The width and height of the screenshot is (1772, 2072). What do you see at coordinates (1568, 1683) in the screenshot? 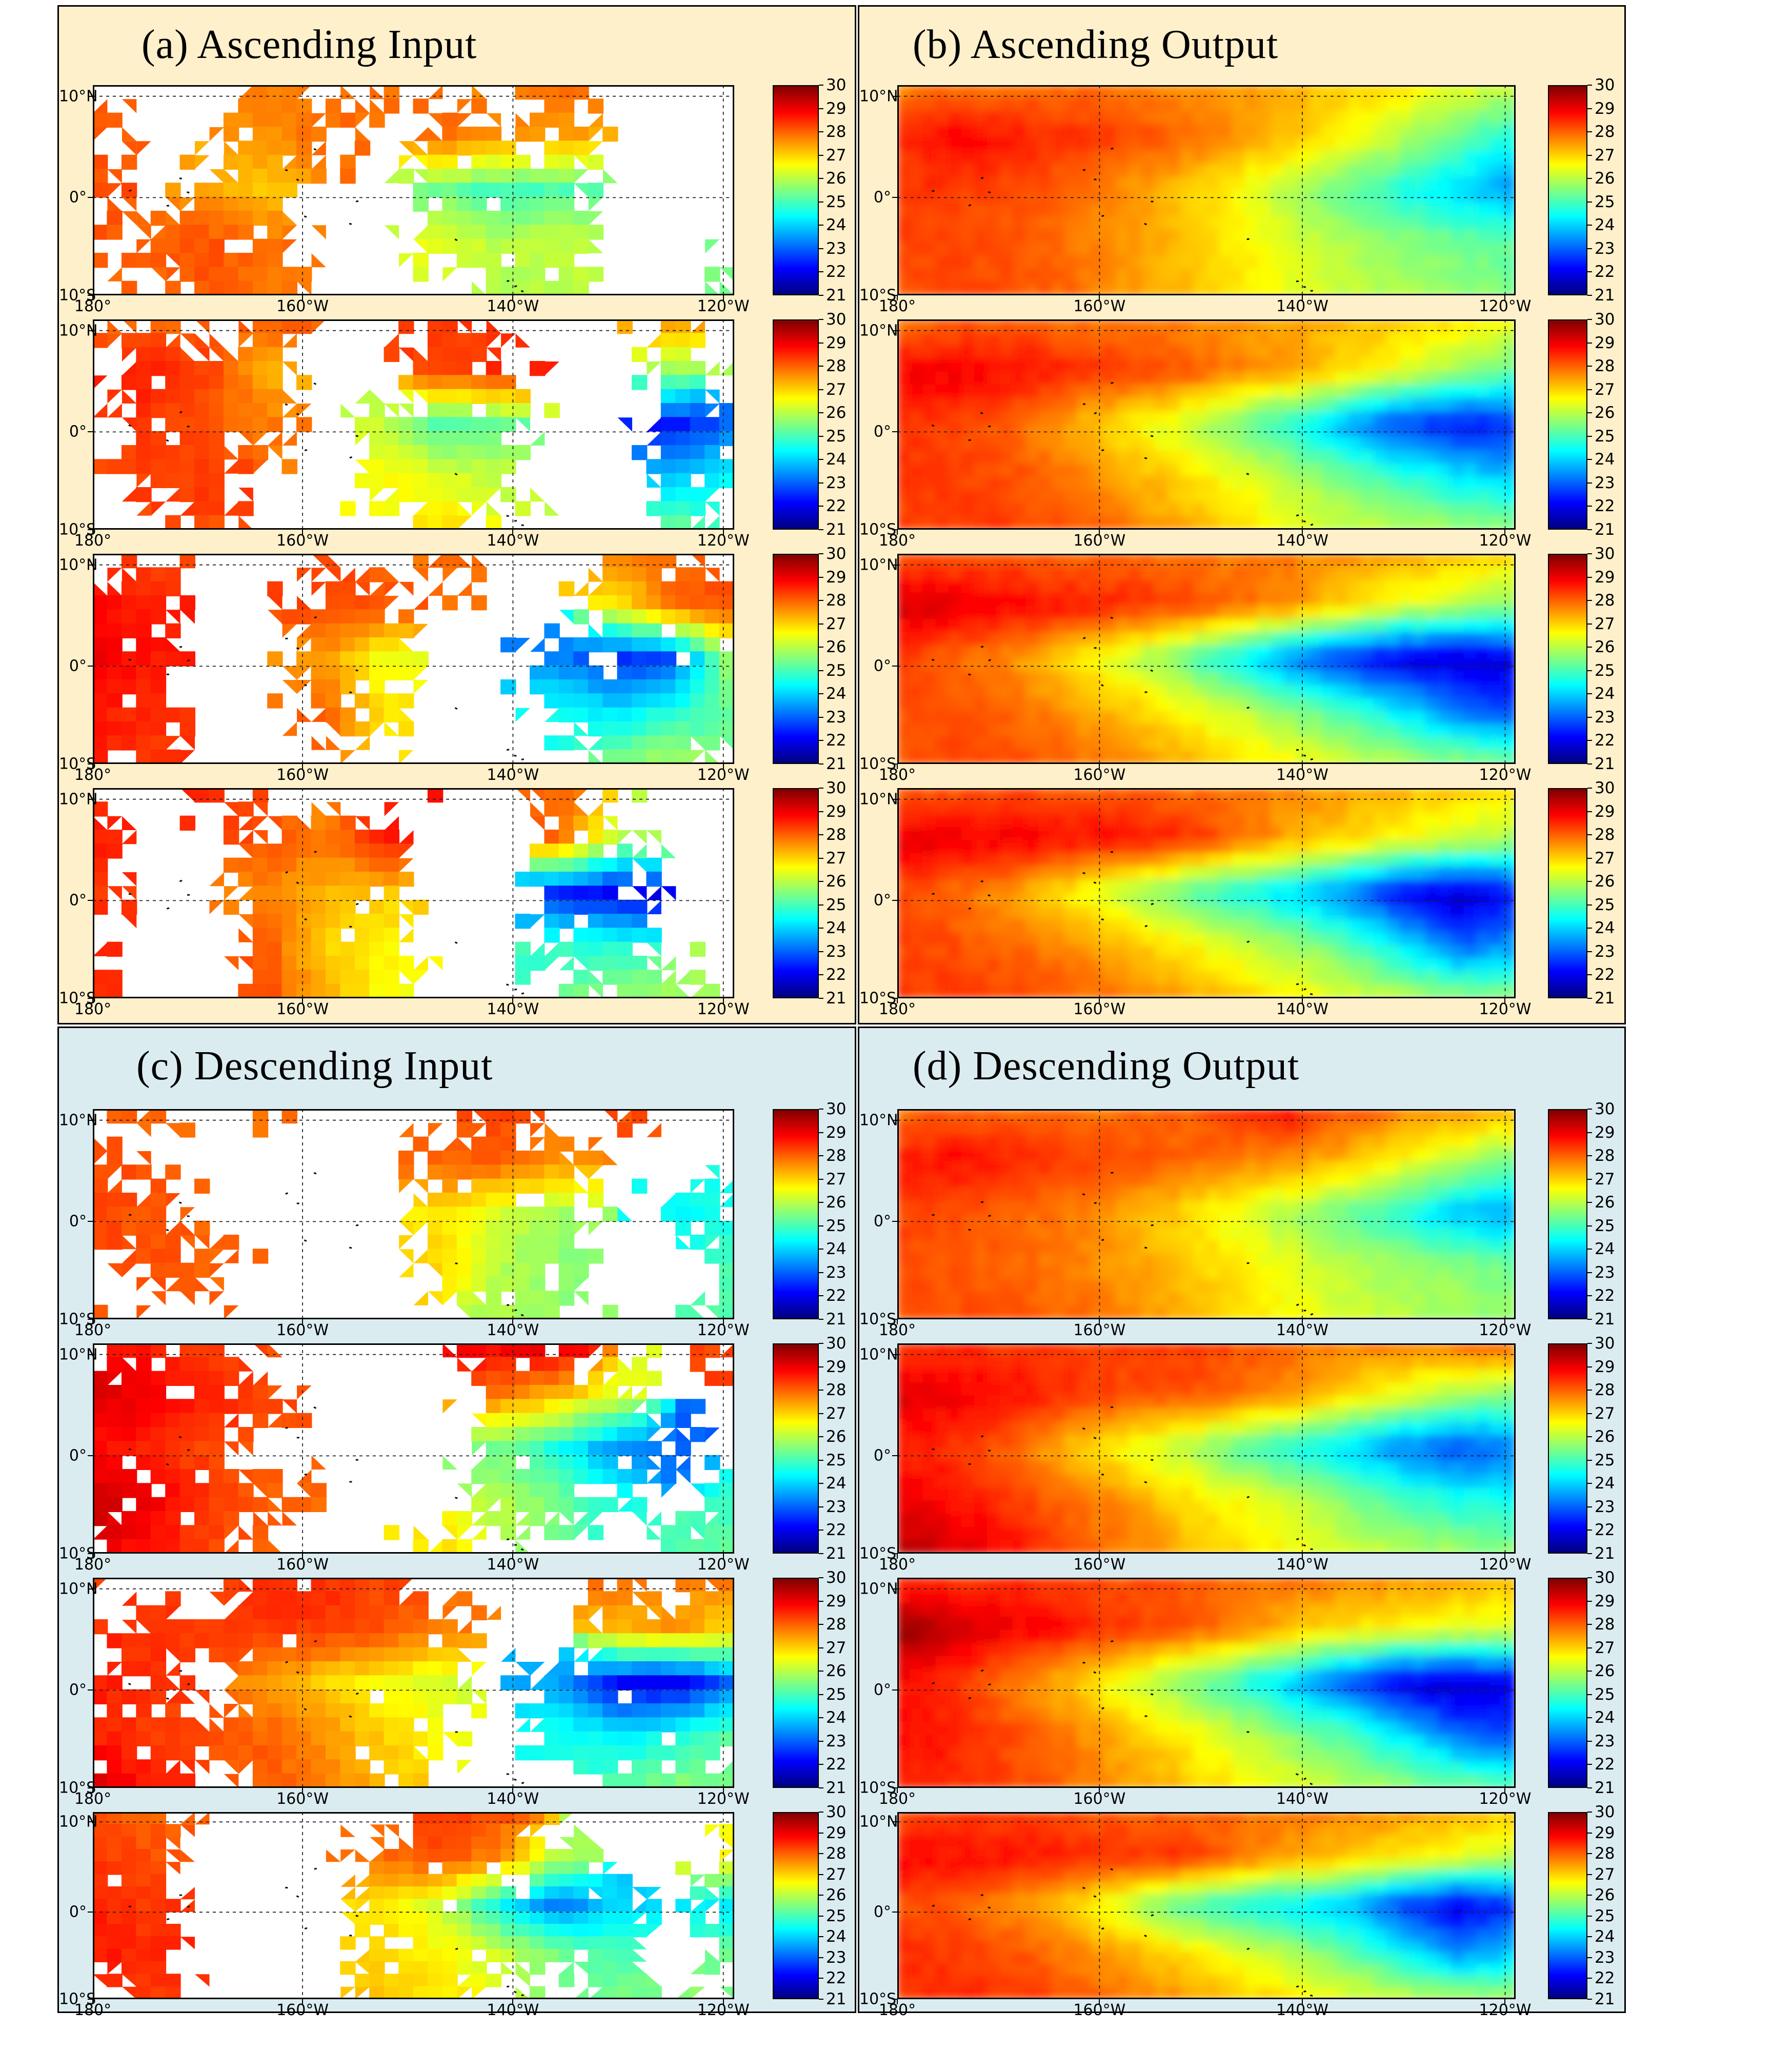
I see `colorbar` at bounding box center [1568, 1683].